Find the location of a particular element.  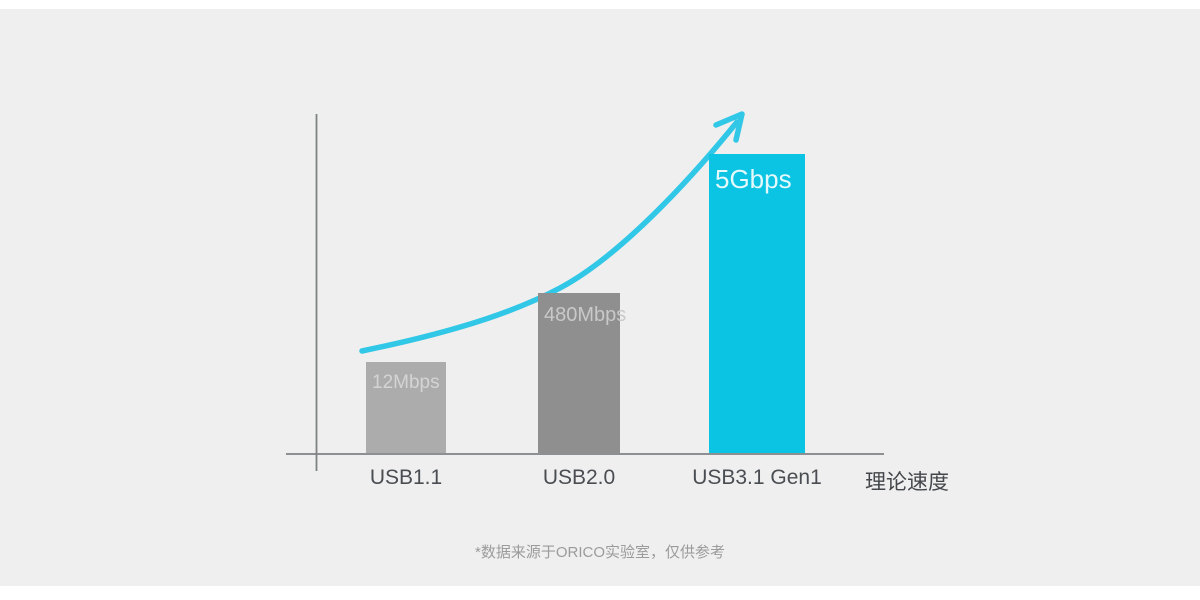

footnote-text: *数据来源于ORICO实验室，仅供参考 is located at coordinates (599, 552).